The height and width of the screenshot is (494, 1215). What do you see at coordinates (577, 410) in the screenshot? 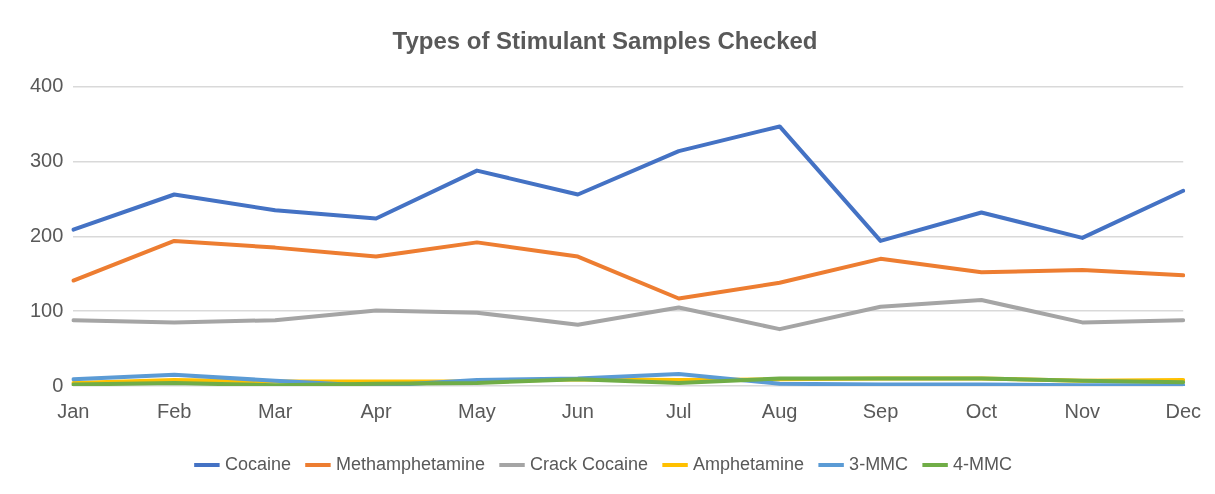
I see `x-tick-label: Jun` at bounding box center [577, 410].